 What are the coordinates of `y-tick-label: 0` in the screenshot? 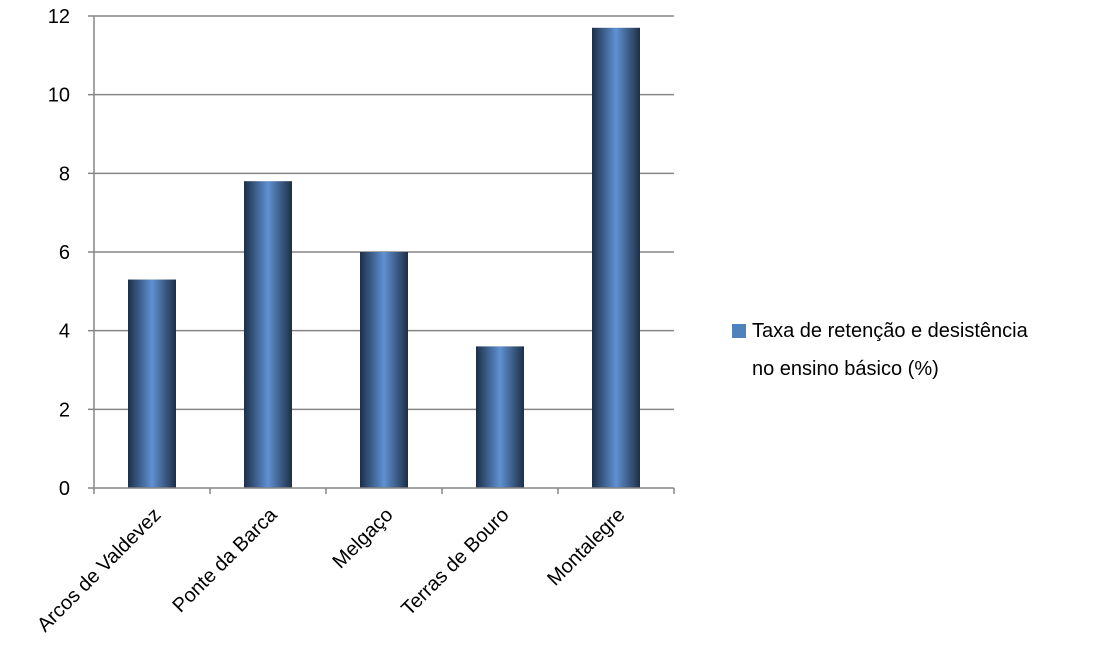 It's located at (64, 489).